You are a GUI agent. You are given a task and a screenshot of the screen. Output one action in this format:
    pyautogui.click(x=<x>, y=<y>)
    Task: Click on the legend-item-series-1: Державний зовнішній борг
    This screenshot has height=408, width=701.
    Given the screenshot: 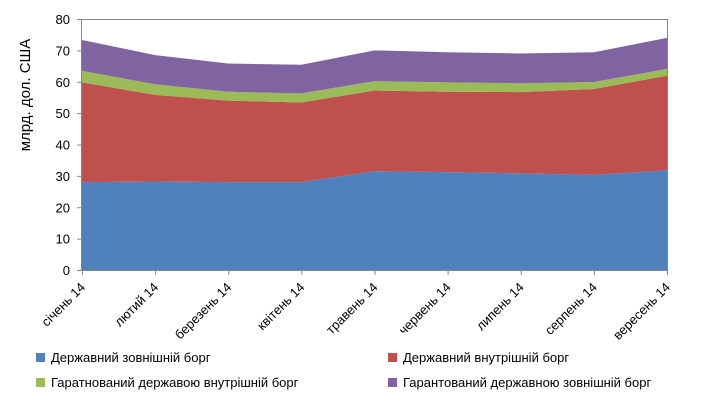 What is the action you would take?
    pyautogui.click(x=123, y=357)
    